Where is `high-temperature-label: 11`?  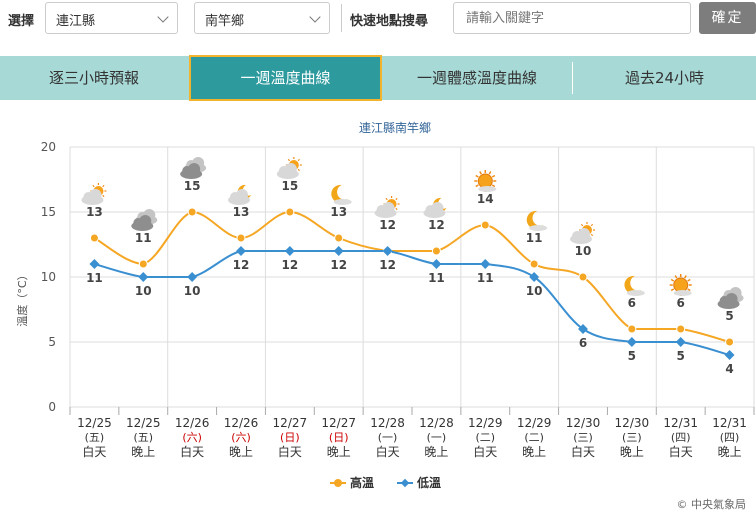
high-temperature-label: 11 is located at coordinates (534, 238).